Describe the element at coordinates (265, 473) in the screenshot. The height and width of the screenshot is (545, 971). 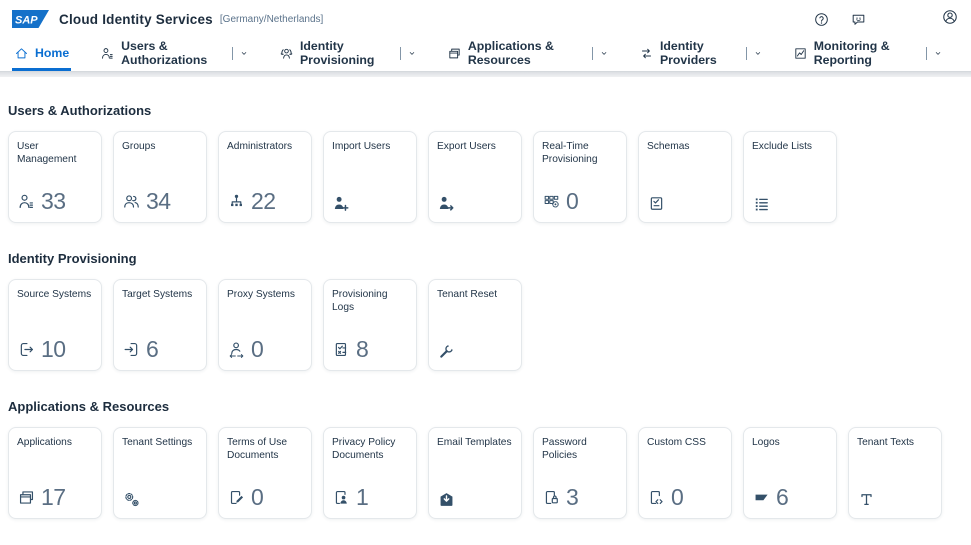
I see `tile-terms-of-use-documents: Terms of Use Documents 0` at that location.